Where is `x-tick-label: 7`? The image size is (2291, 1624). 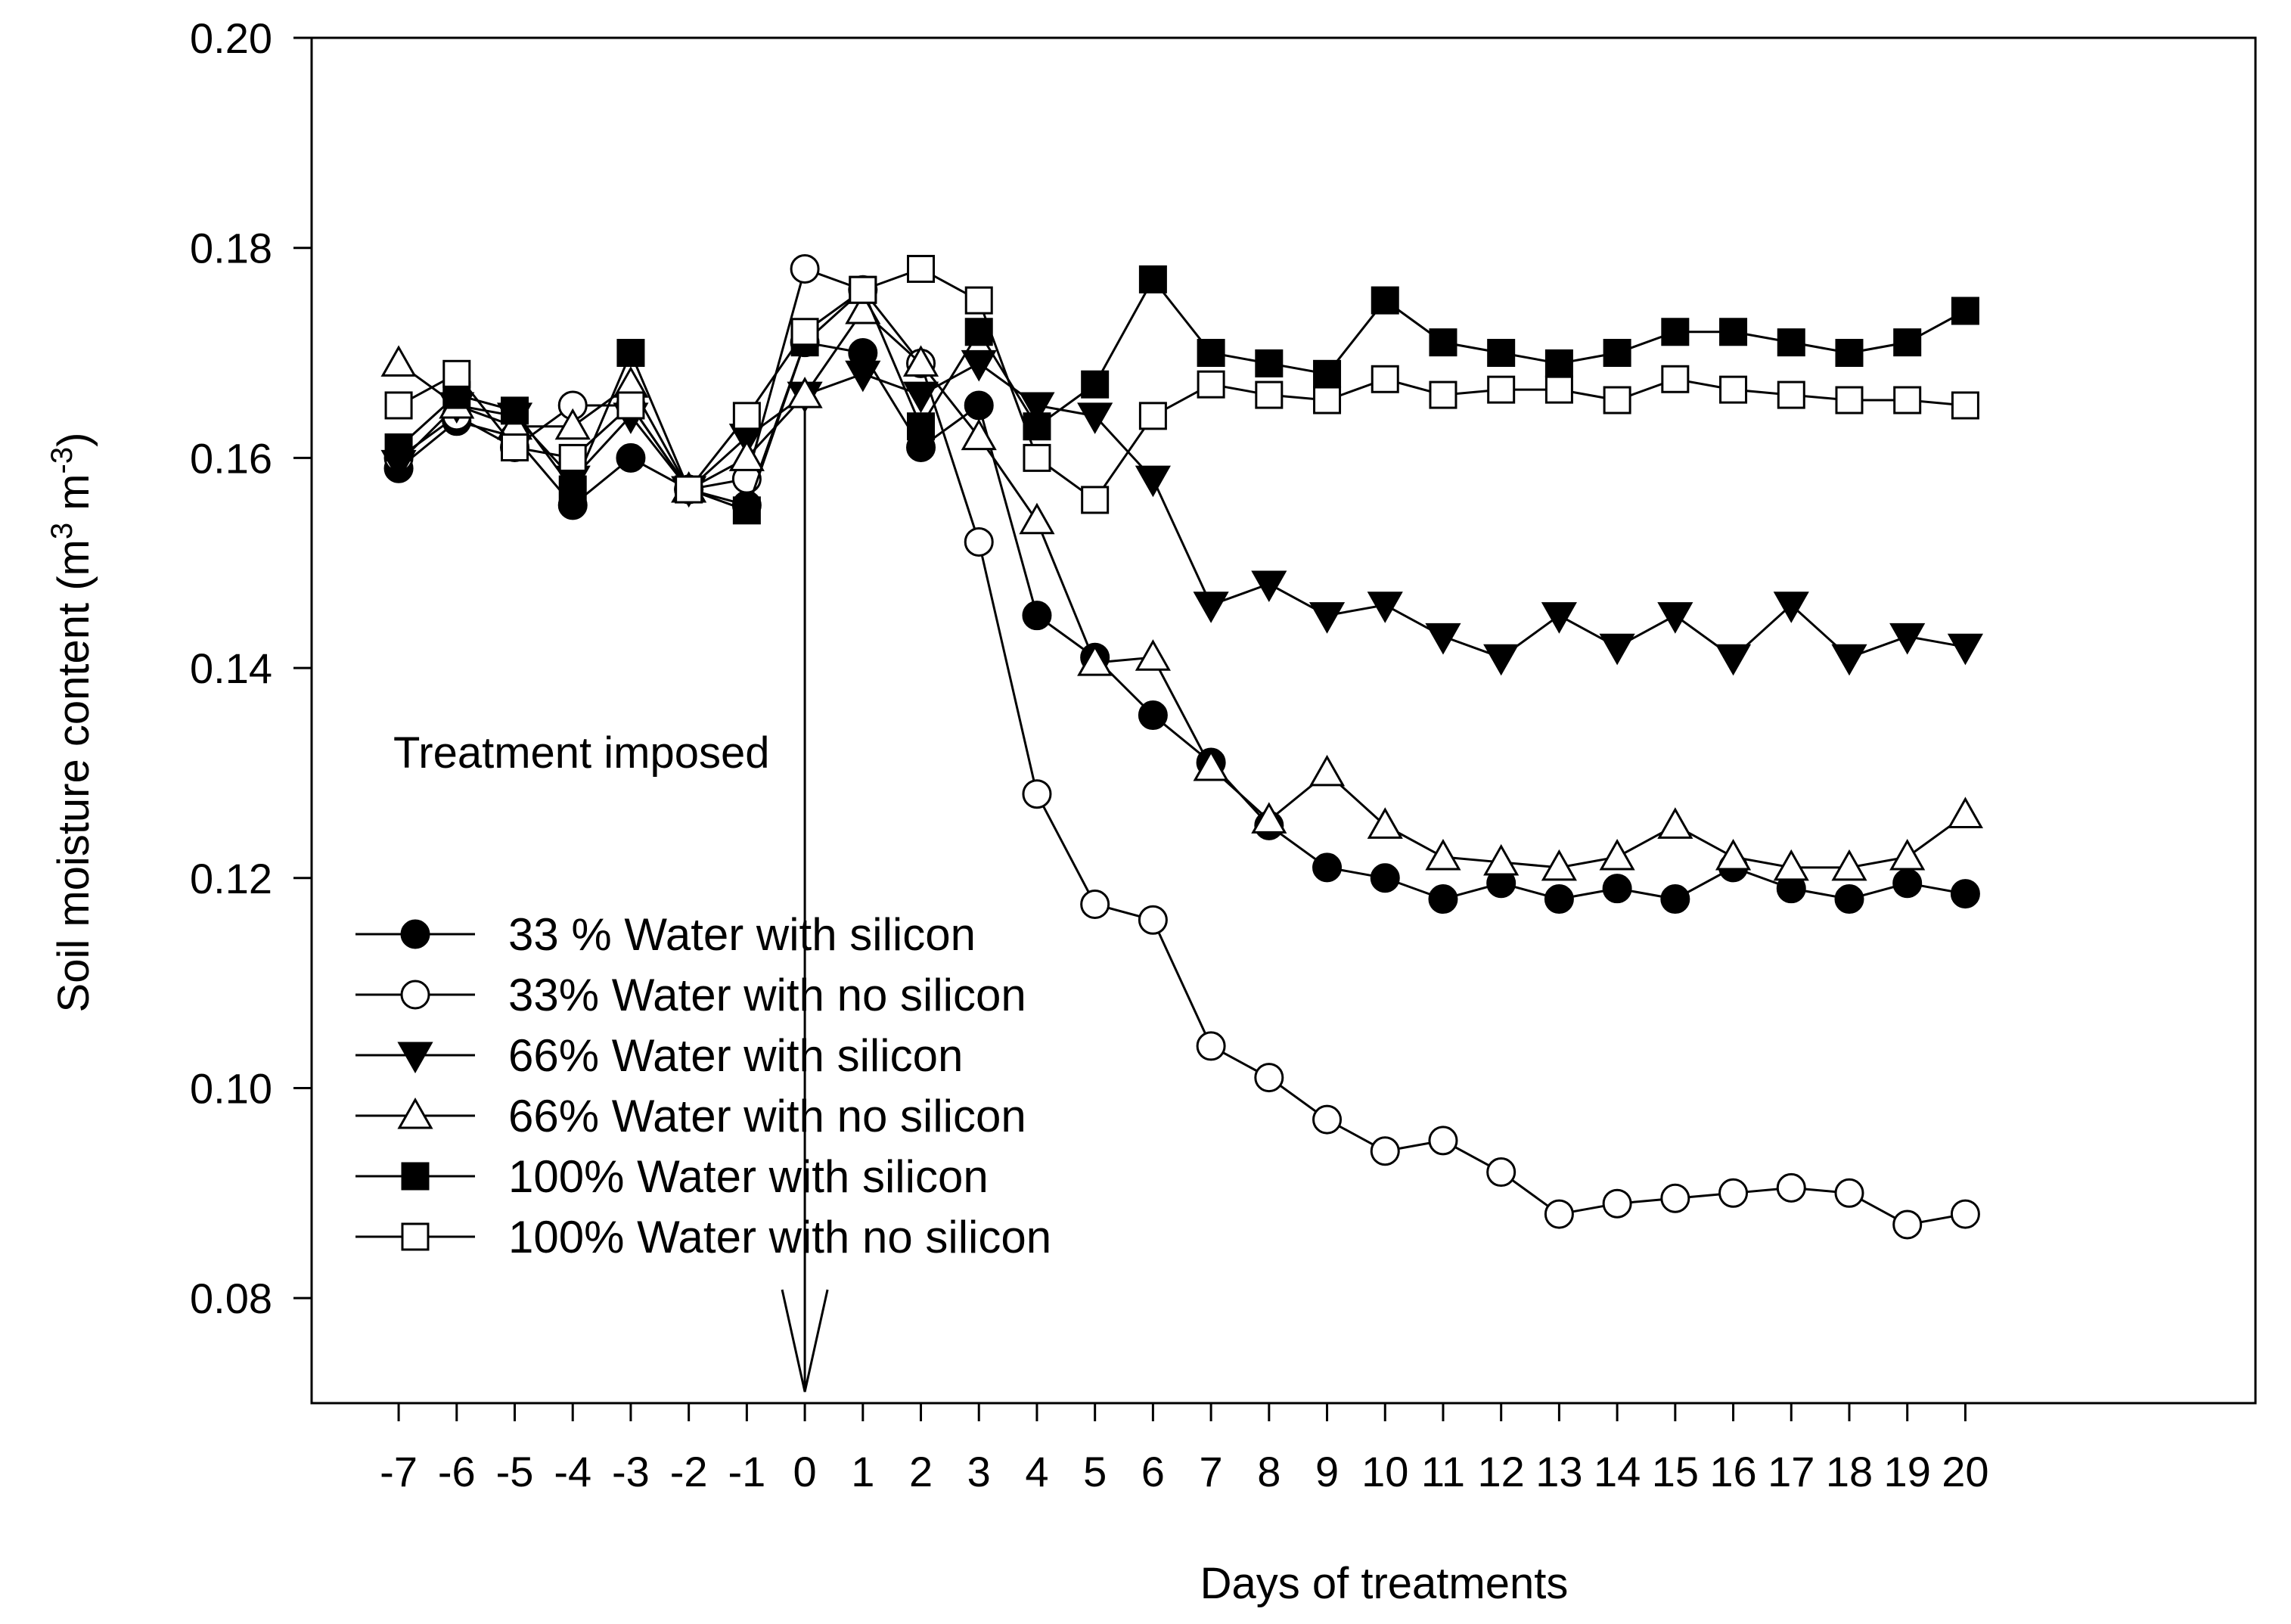 x-tick-label: 7 is located at coordinates (1211, 1471).